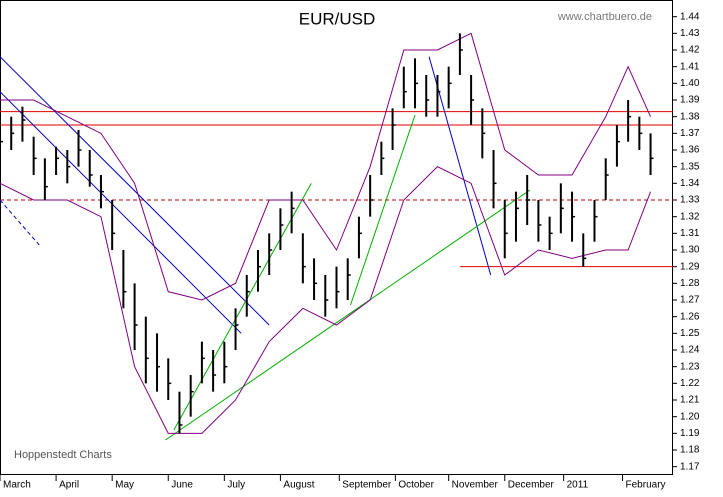  What do you see at coordinates (578, 485) in the screenshot?
I see `x-tick-label: 2011` at bounding box center [578, 485].